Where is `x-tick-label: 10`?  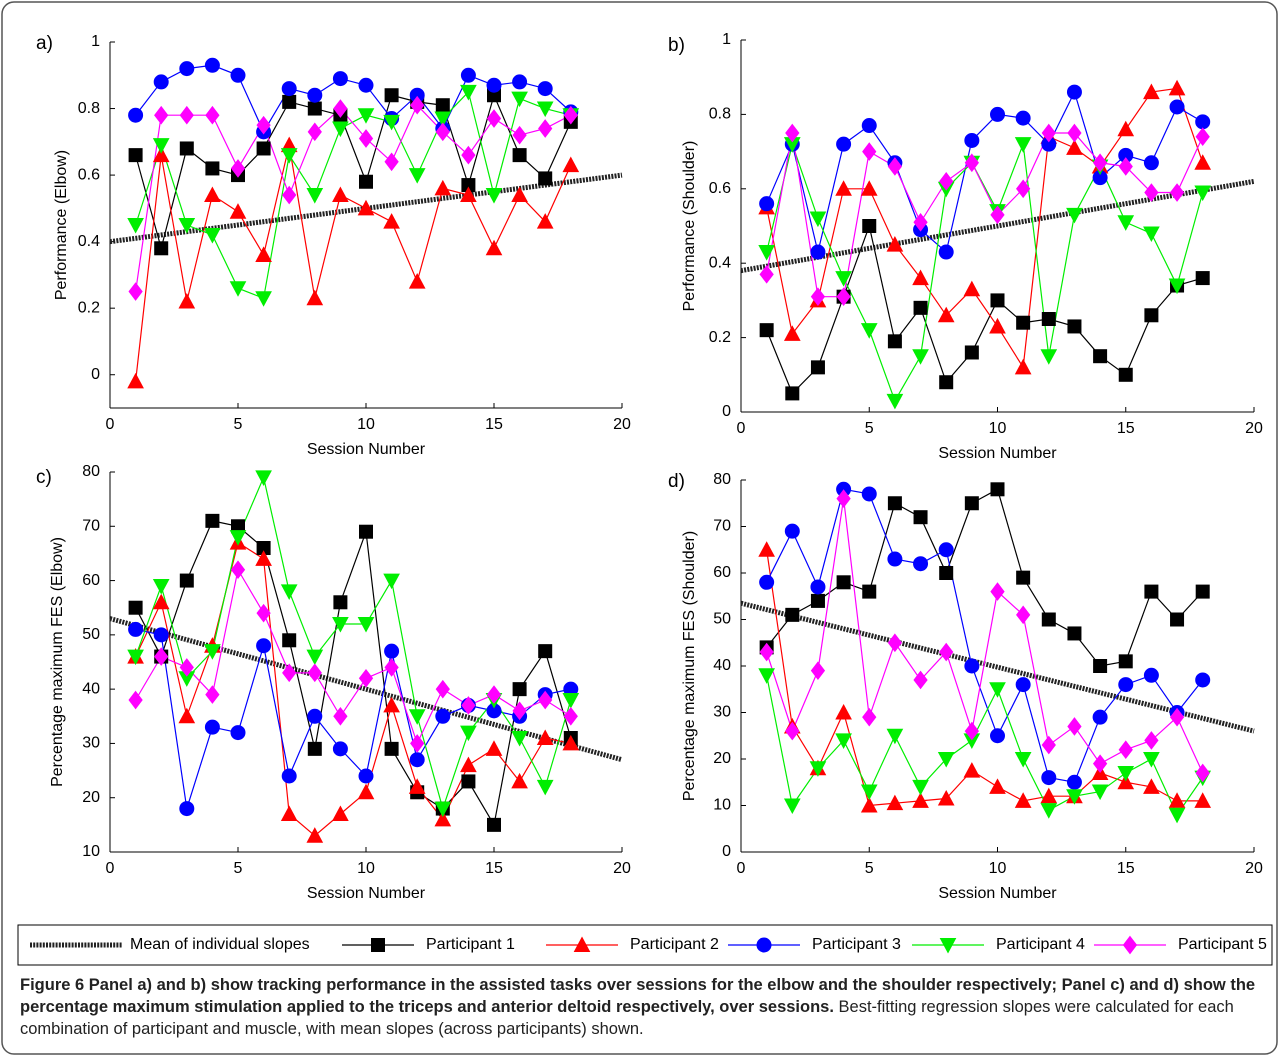
x-tick-label: 10 is located at coordinates (998, 868).